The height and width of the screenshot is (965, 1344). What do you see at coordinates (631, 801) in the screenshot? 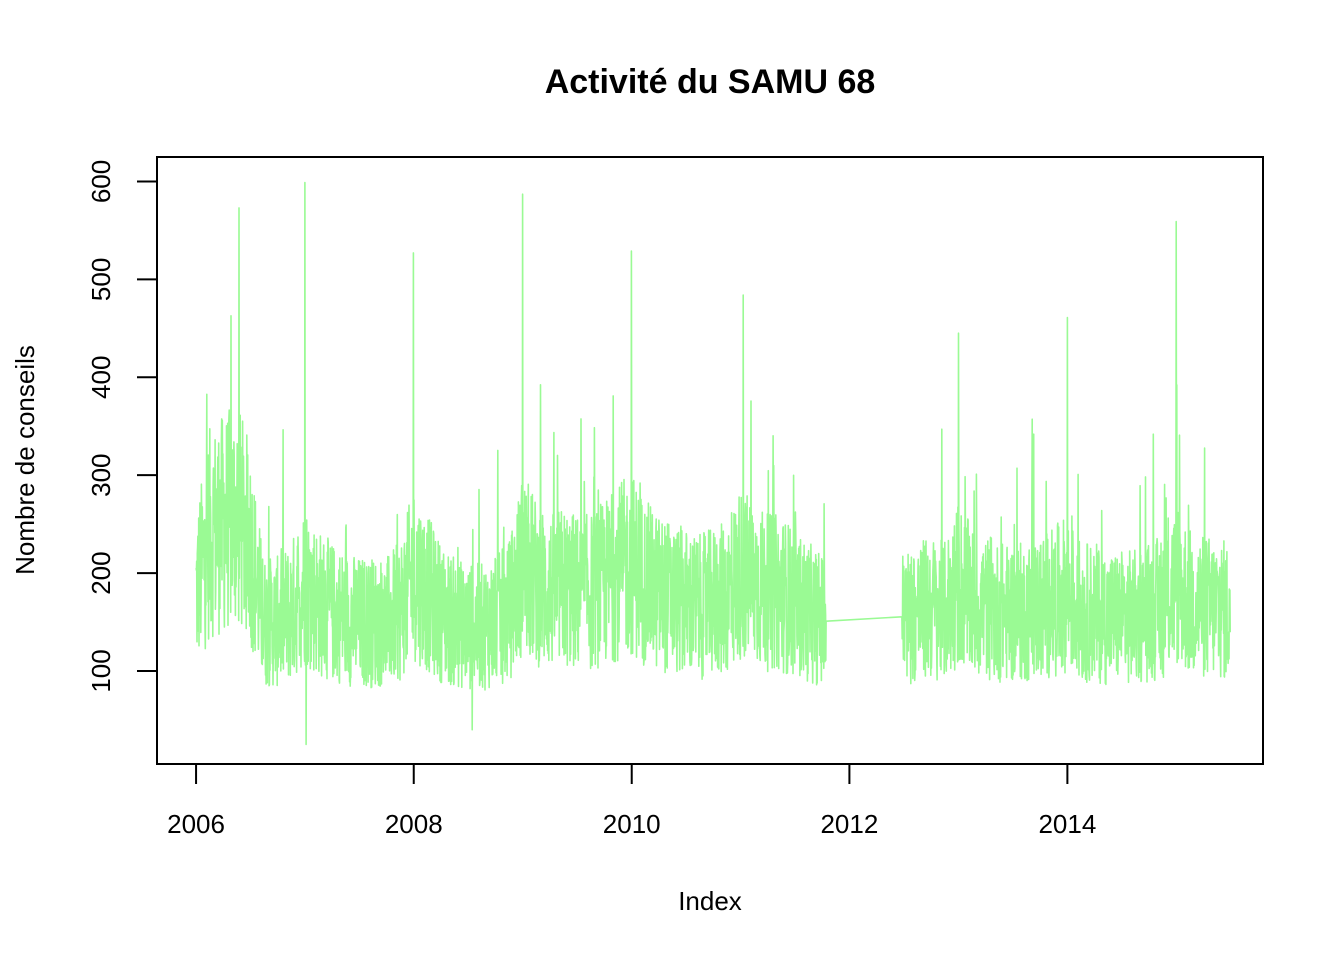
I see `x-axis: 2006 2008 2010 2012 2014` at bounding box center [631, 801].